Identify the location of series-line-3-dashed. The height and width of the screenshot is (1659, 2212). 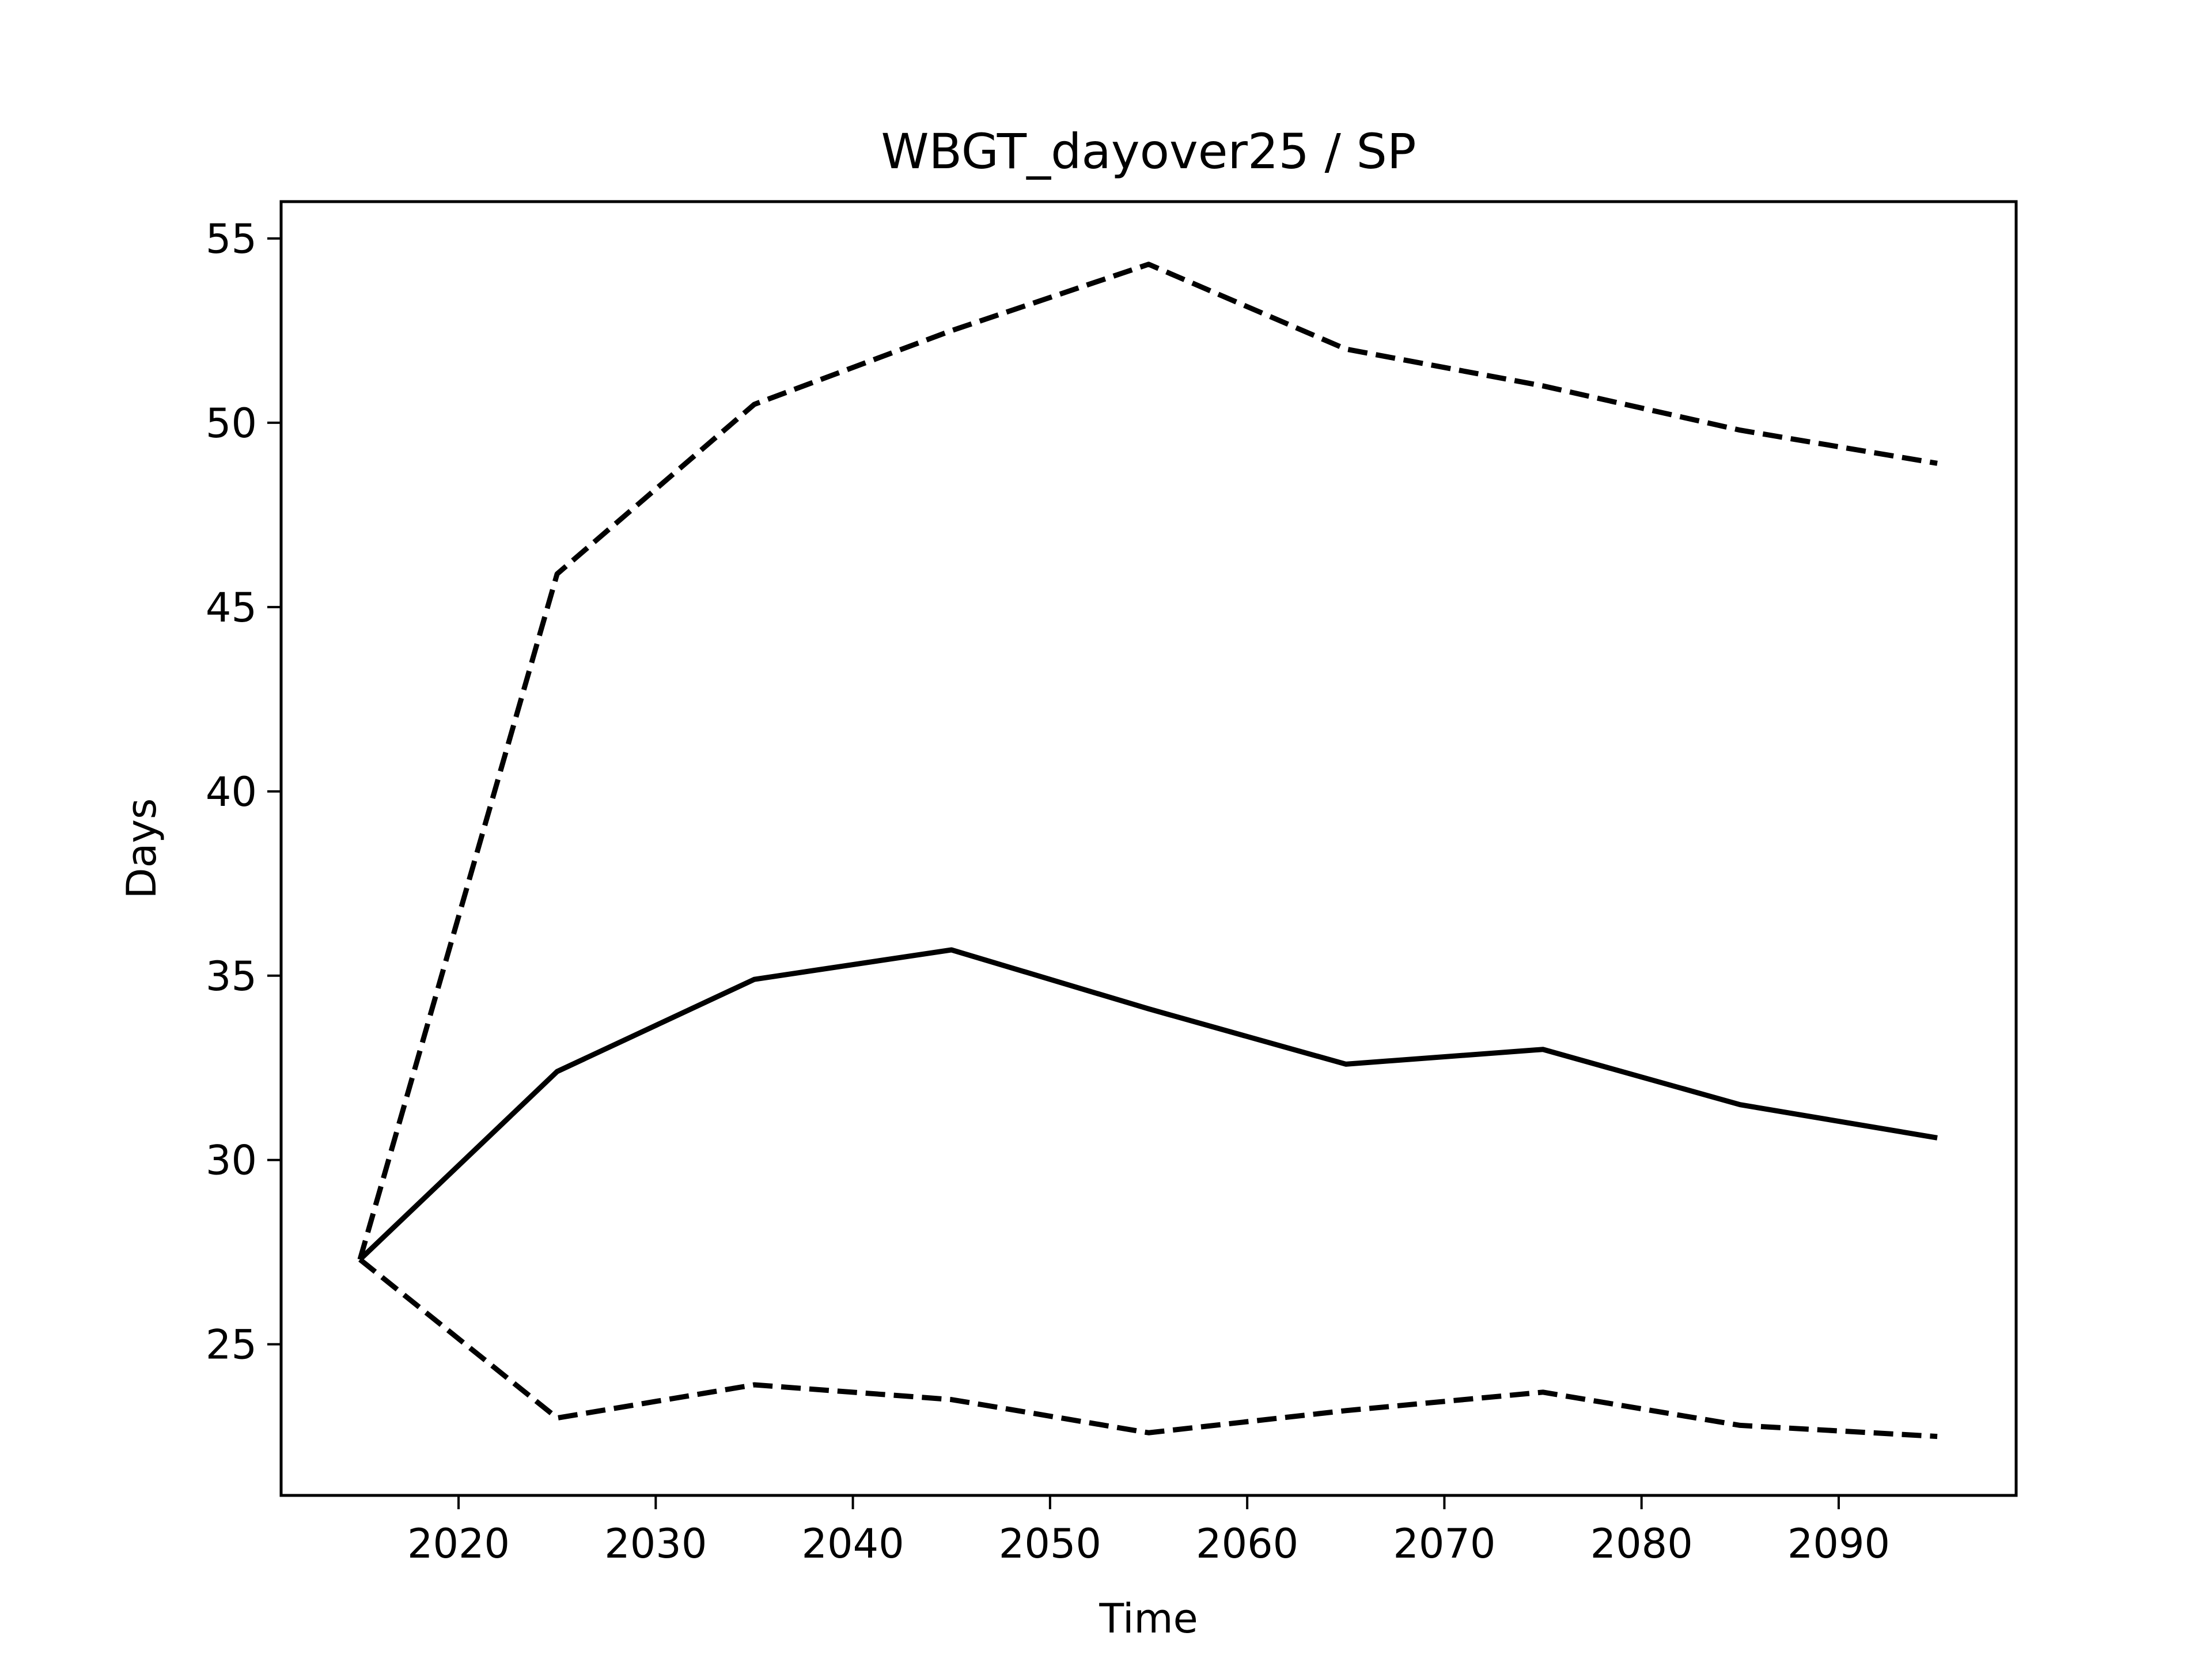
(1148, 1348).